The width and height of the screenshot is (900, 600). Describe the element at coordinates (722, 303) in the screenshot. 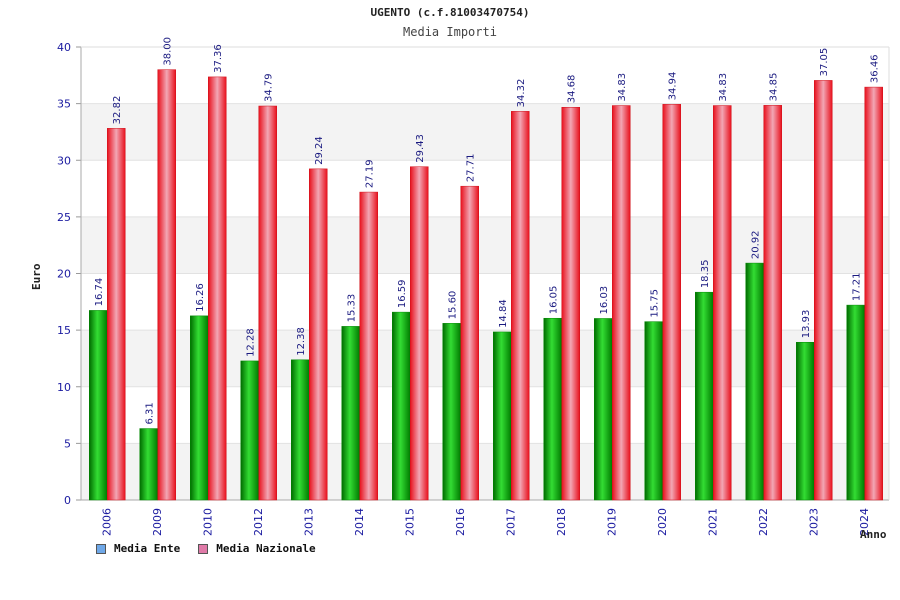

I see `bar-media-nazionale-2021` at that location.